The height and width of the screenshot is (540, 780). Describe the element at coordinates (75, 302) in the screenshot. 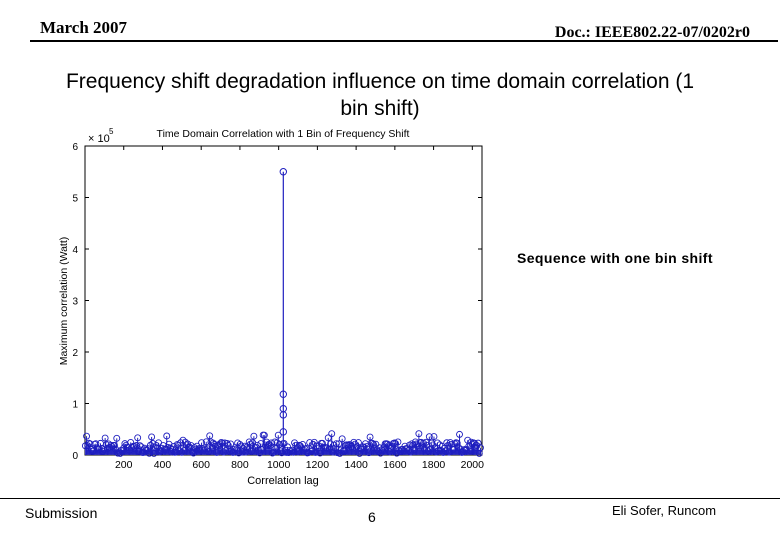

I see `y-tick-label: 3` at that location.